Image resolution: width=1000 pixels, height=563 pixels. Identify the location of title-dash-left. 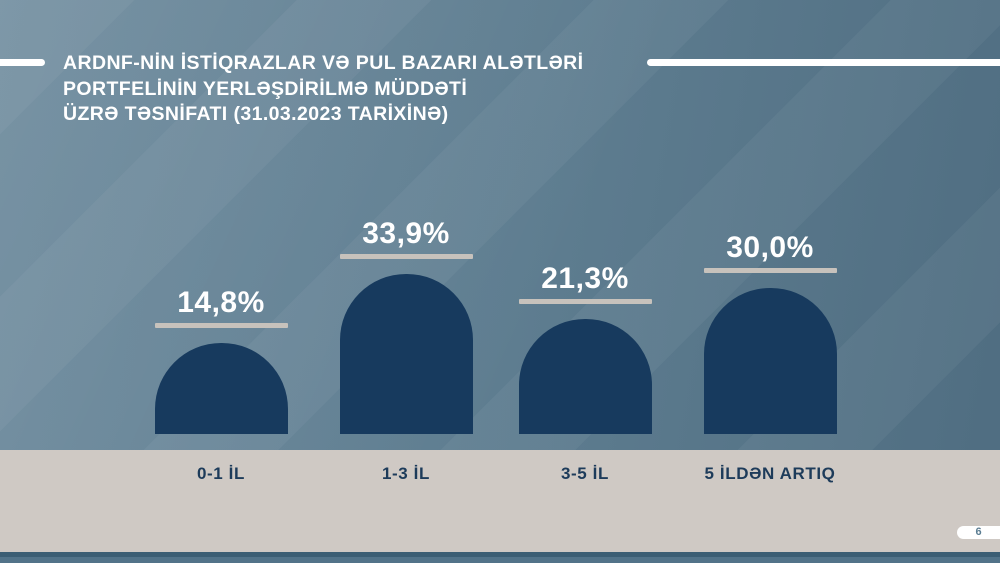
(22, 62).